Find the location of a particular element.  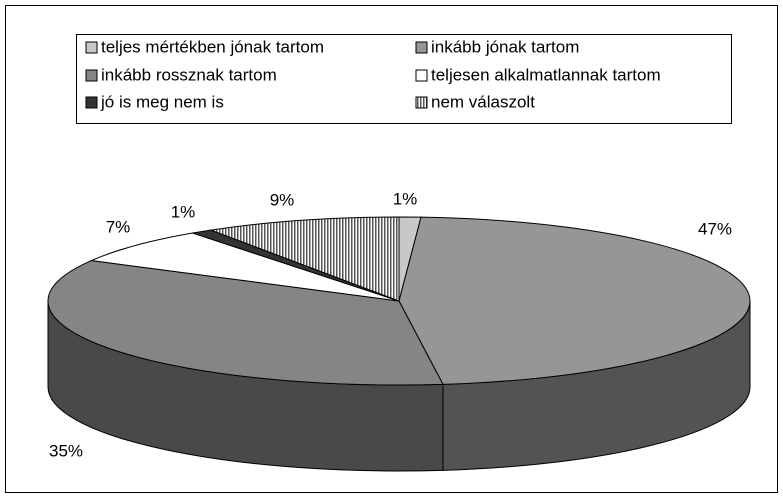

legend-label: inkább rossznak tartom is located at coordinates (189, 74).